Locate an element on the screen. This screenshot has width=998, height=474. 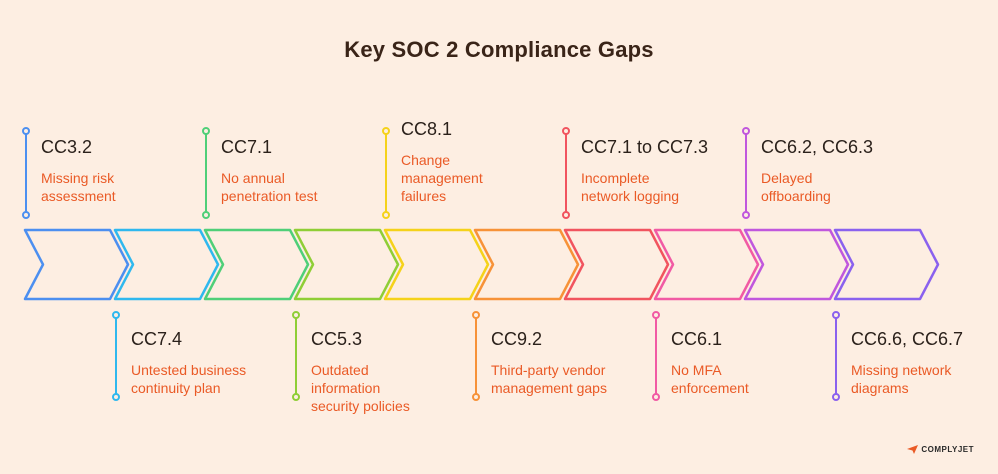
step-description-line: offboarding is located at coordinates (796, 196).